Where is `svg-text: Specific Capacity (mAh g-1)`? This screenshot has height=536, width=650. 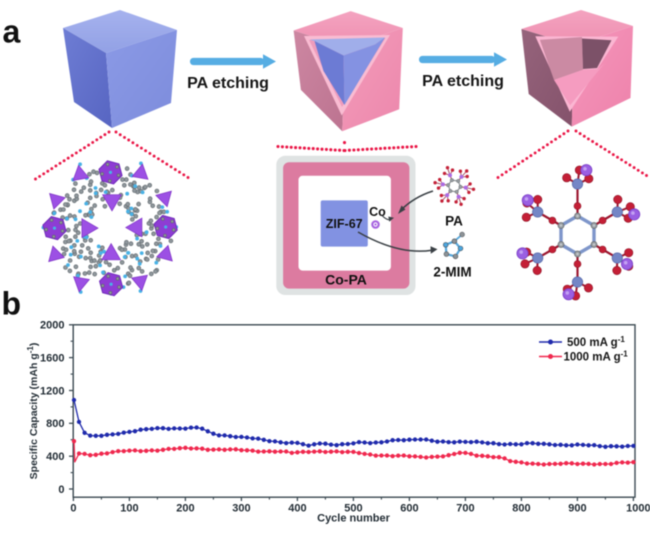 svg-text: Specific Capacity (mAh g-1) is located at coordinates (33, 411).